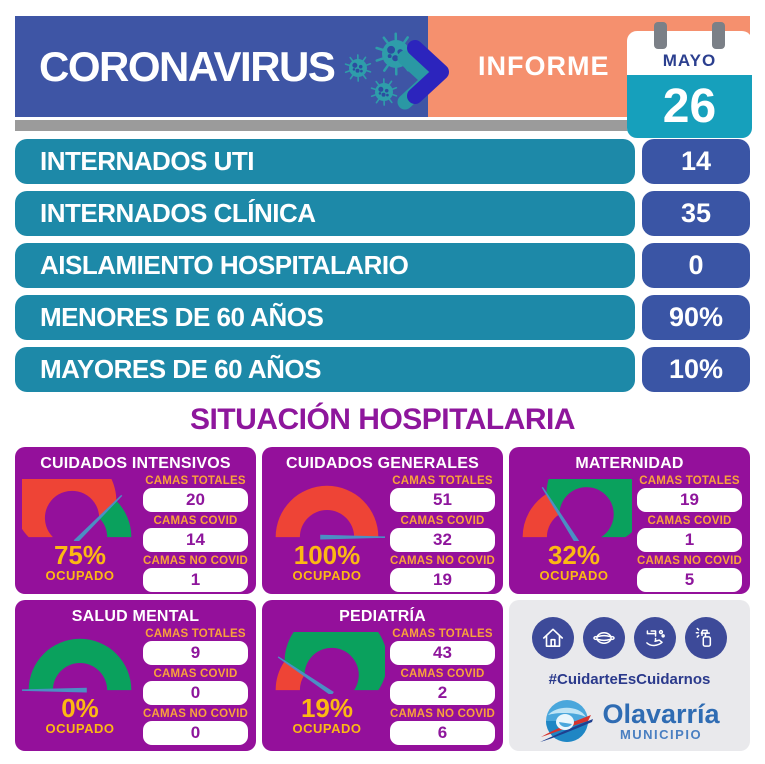 This screenshot has height=764, width=765. I want to click on logo-text: Olavarría MUNICIPIO, so click(661, 720).